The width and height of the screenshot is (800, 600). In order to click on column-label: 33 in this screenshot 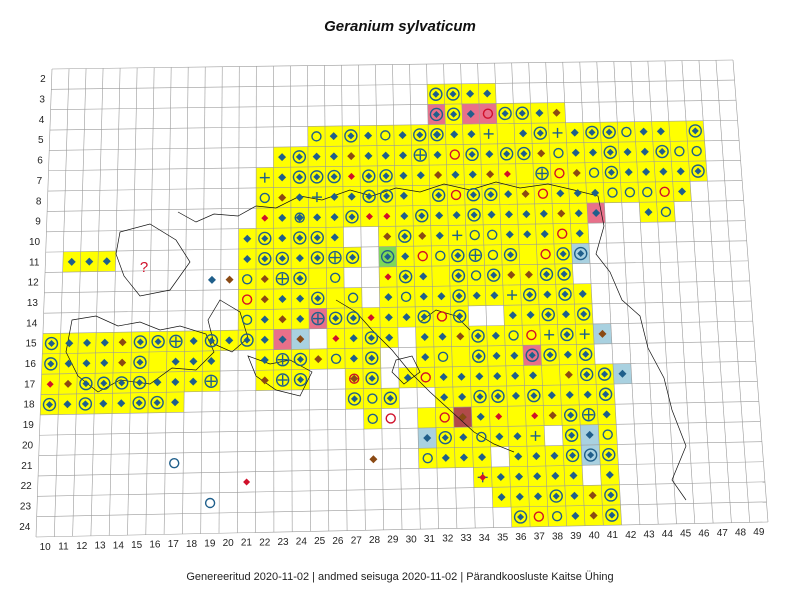, I will do `click(466, 538)`.